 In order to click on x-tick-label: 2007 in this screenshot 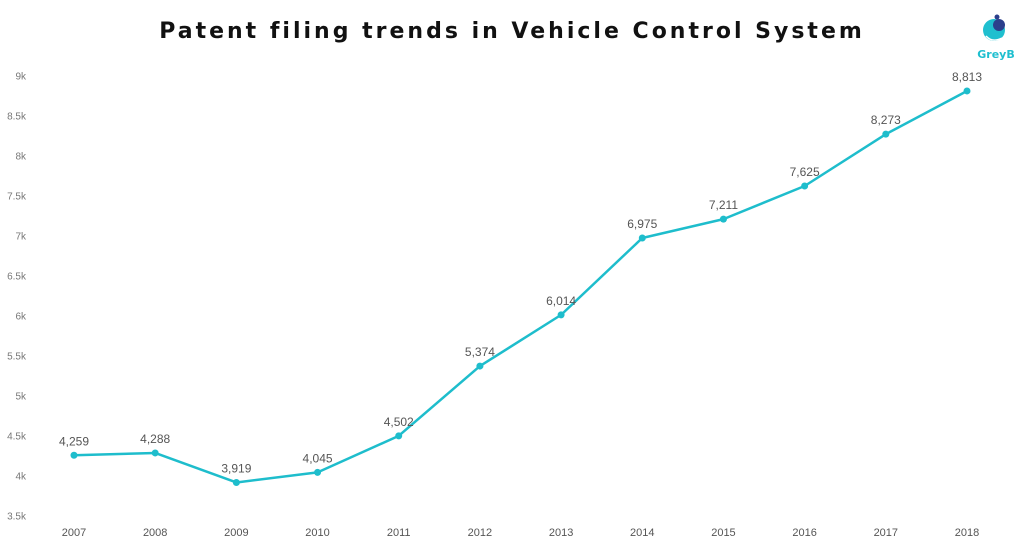, I will do `click(74, 533)`.